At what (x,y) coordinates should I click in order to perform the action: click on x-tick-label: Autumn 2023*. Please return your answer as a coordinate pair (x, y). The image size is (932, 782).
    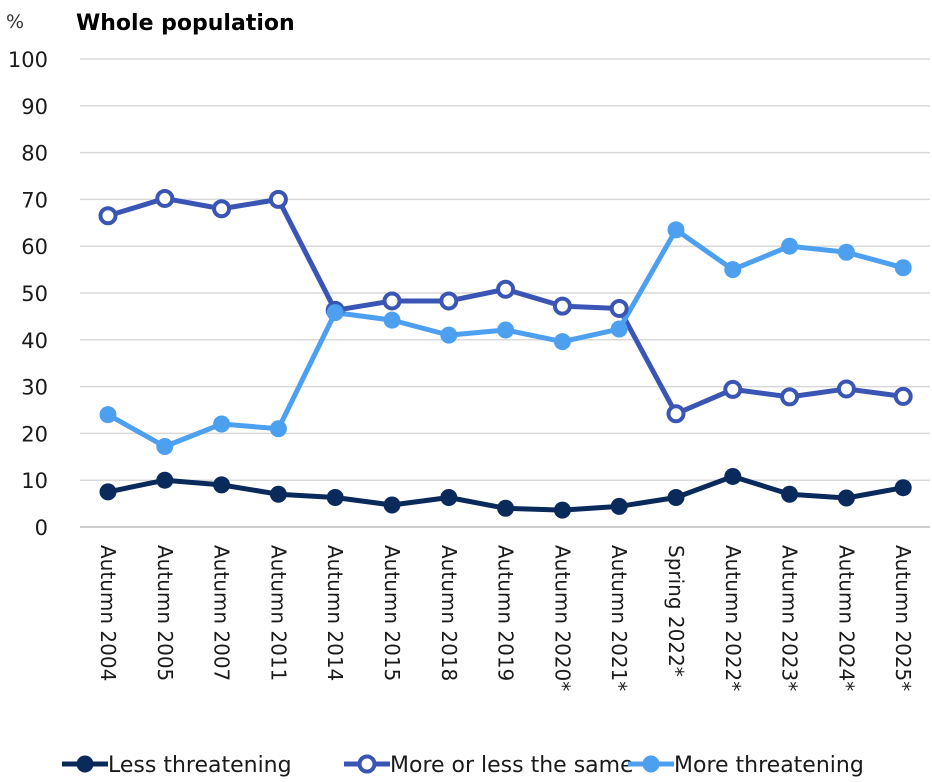
    Looking at the image, I should click on (790, 618).